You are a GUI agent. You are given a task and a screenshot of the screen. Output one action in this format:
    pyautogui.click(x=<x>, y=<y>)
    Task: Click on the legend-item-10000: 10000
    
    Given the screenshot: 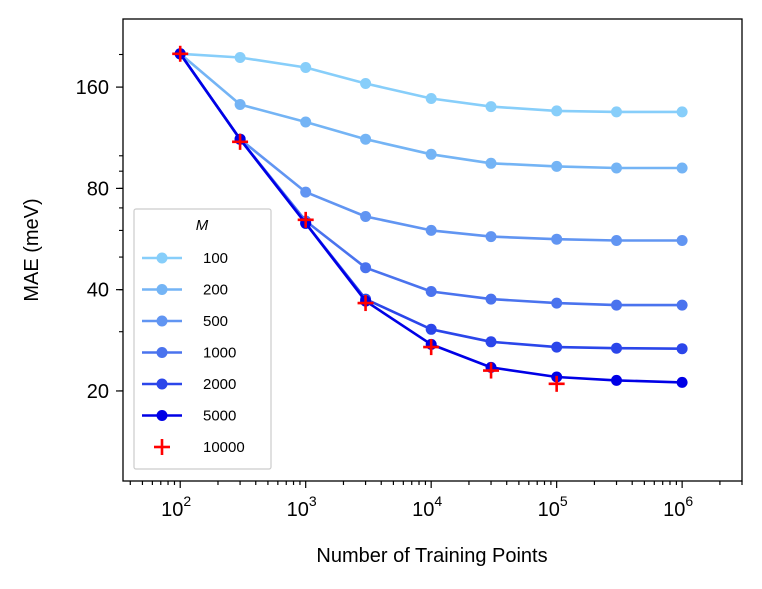 What is the action you would take?
    pyautogui.click(x=199, y=447)
    